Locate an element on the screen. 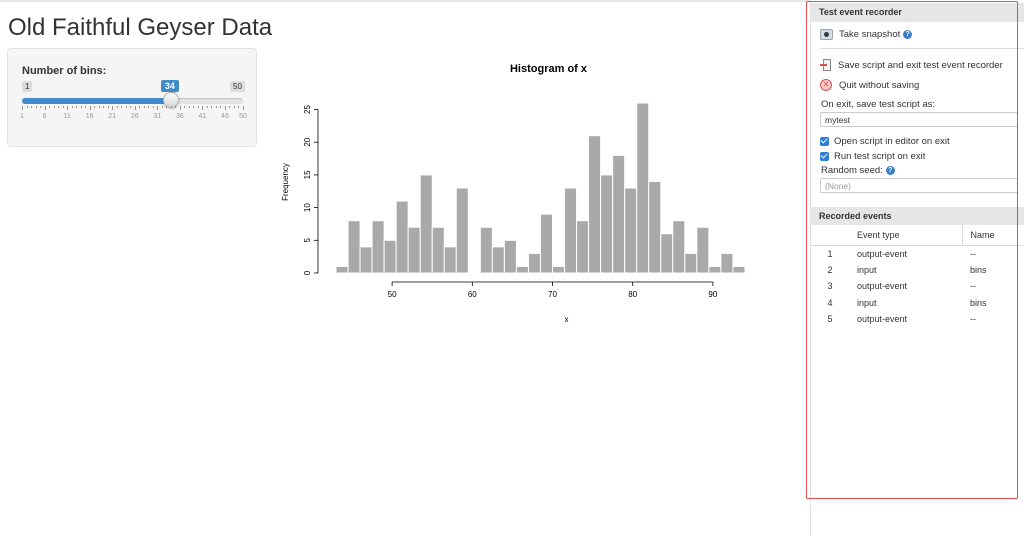 Image resolution: width=1024 pixels, height=536 pixels. slider-tick-label: 16 is located at coordinates (89, 116).